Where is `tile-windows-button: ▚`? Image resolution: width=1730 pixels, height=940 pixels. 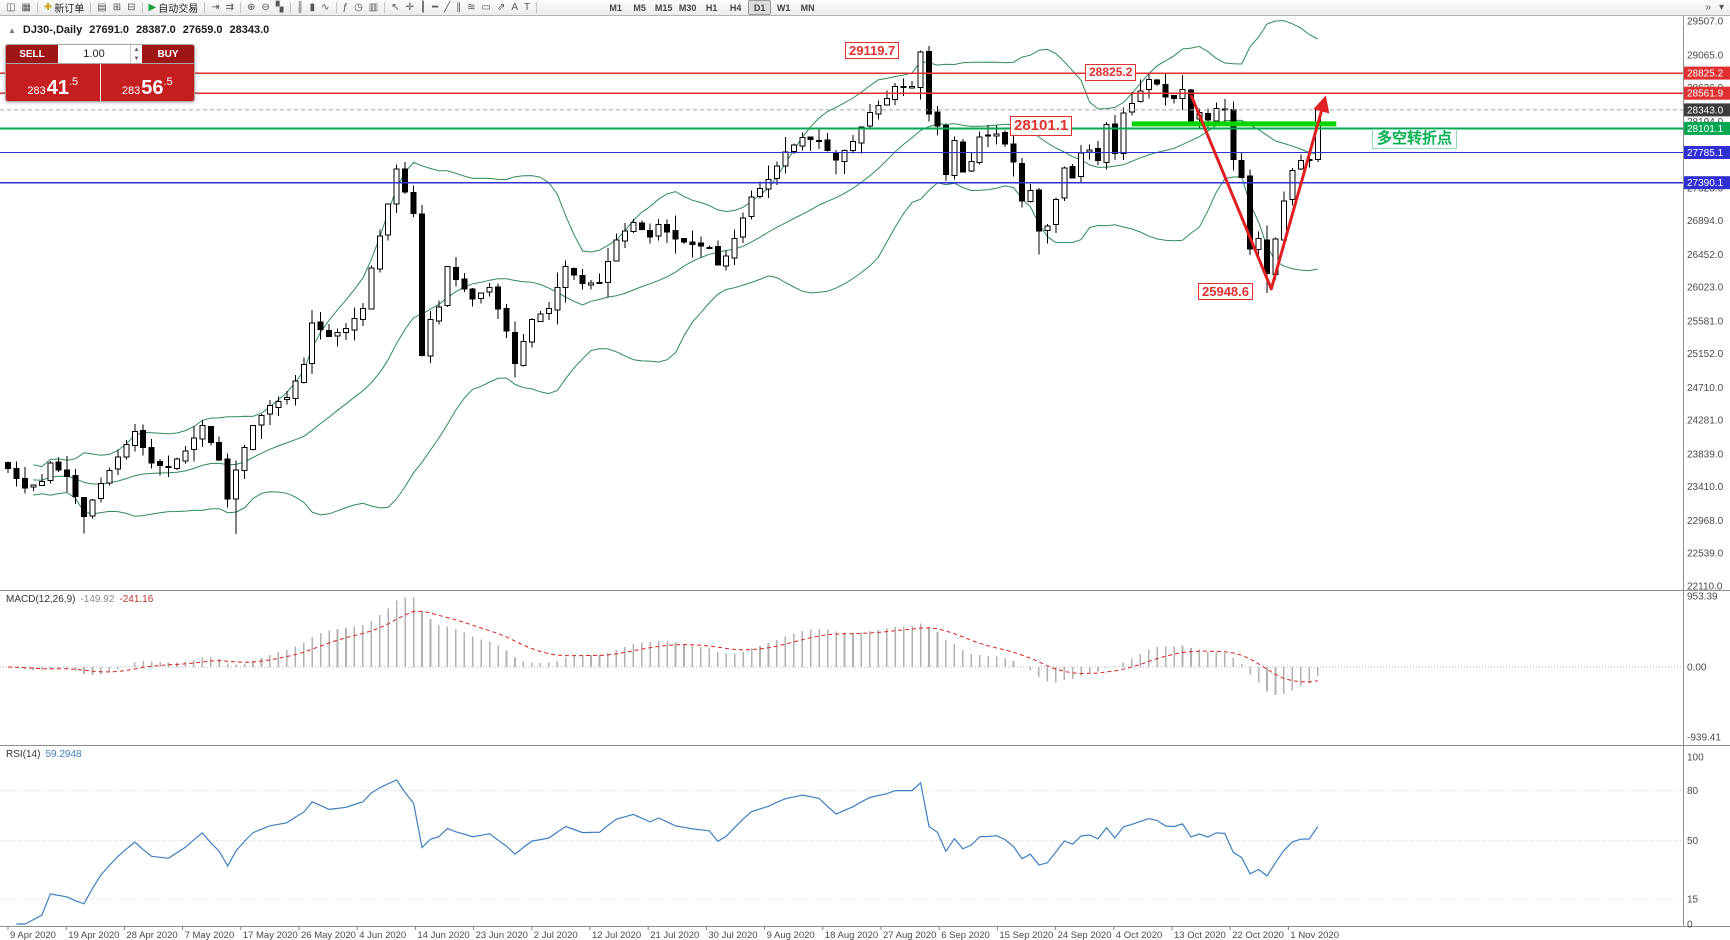
tile-windows-button: ▚ is located at coordinates (280, 8).